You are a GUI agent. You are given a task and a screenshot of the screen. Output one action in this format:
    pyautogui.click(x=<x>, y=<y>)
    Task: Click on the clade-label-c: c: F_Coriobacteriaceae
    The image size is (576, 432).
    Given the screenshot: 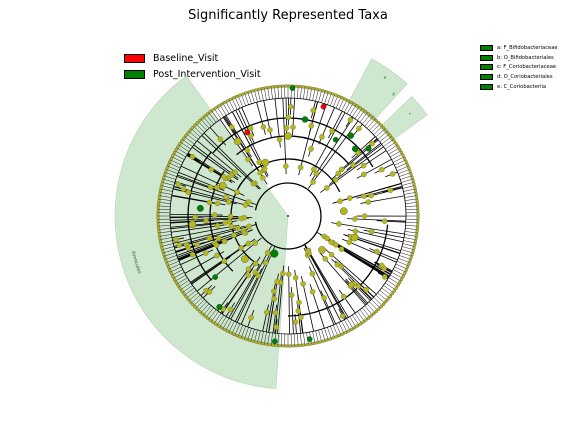 What is the action you would take?
    pyautogui.click(x=527, y=67)
    